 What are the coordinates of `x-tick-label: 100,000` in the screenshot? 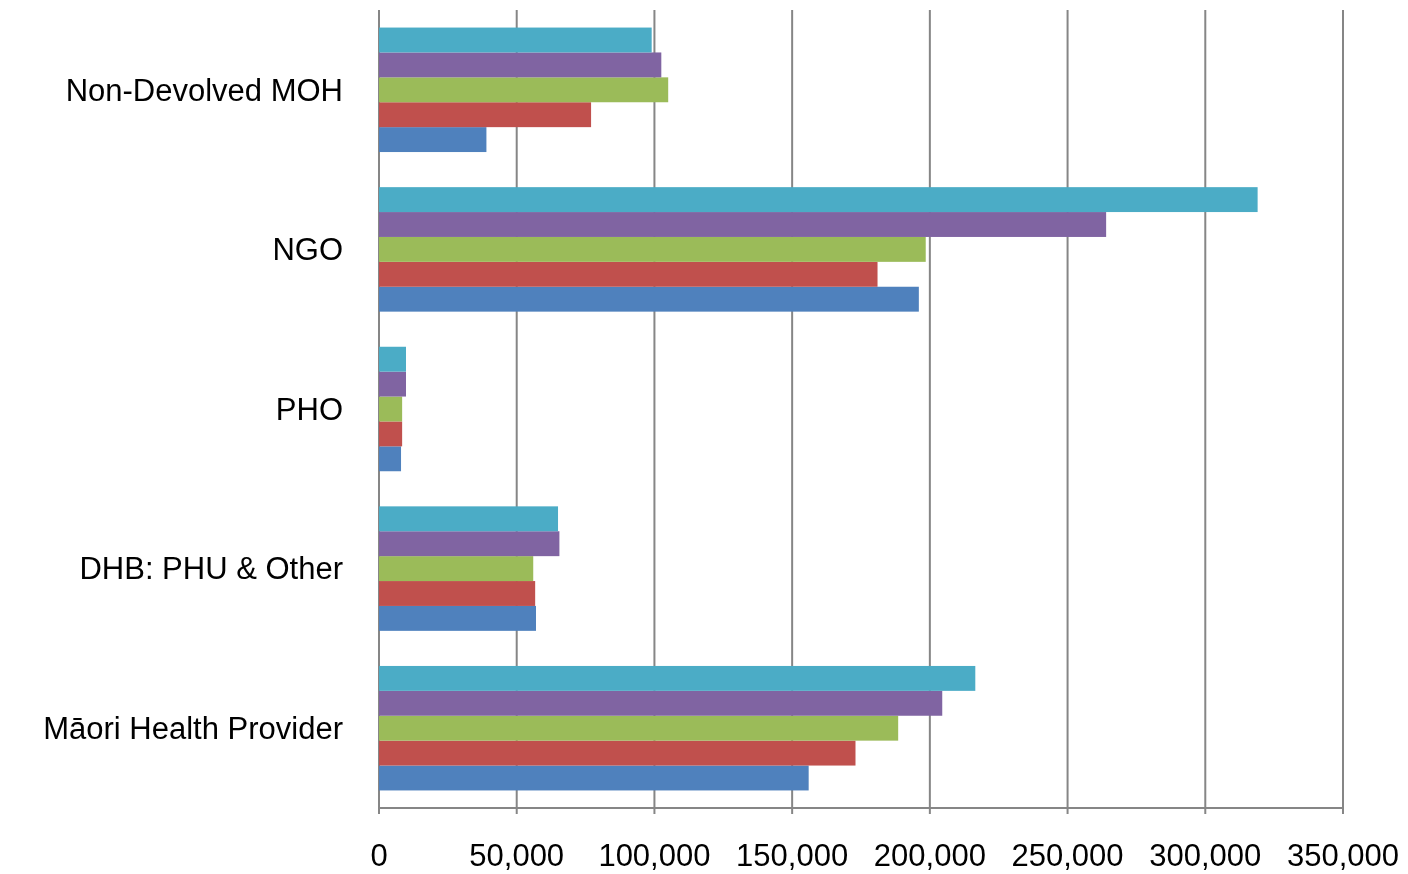 It's located at (654, 855).